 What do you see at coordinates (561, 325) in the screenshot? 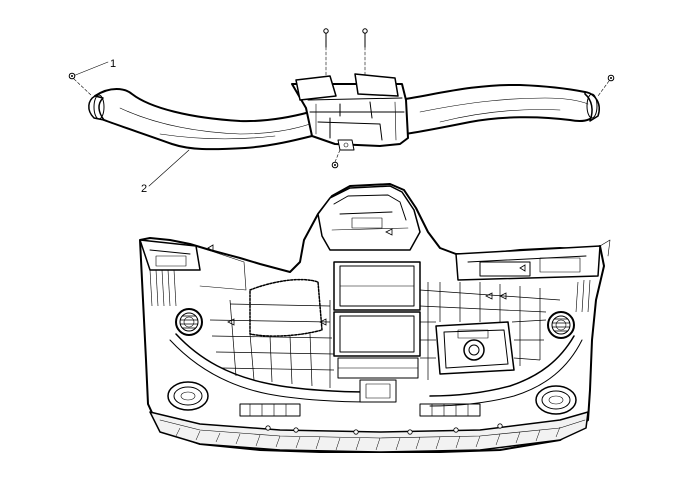
I see `right-side-vent` at bounding box center [561, 325].